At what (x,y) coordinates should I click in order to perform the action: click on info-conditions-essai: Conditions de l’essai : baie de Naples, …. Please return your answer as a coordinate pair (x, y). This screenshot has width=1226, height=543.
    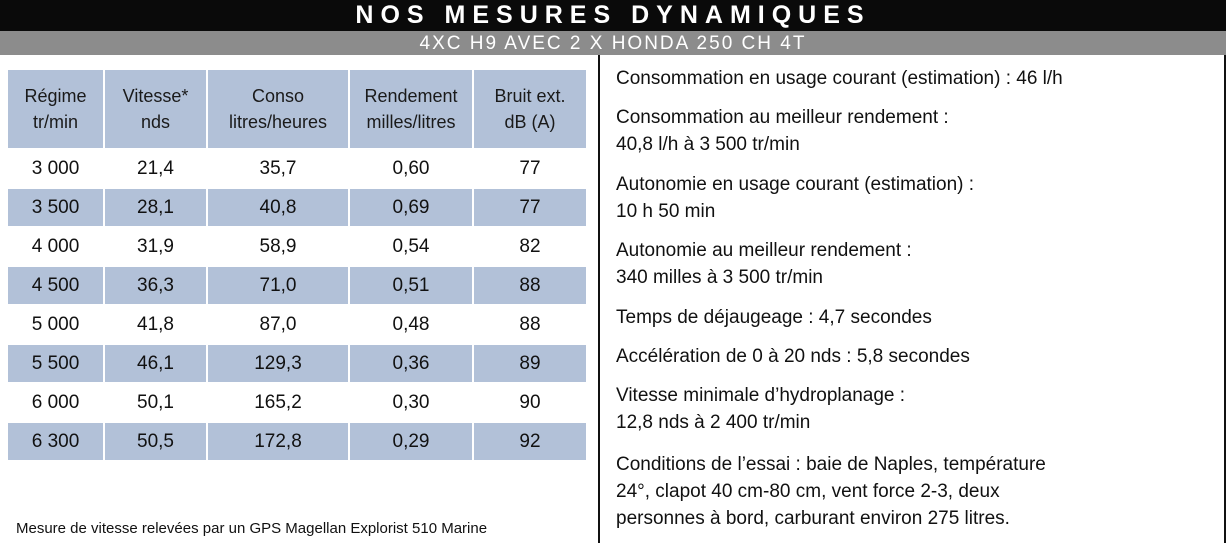
    Looking at the image, I should click on (831, 491).